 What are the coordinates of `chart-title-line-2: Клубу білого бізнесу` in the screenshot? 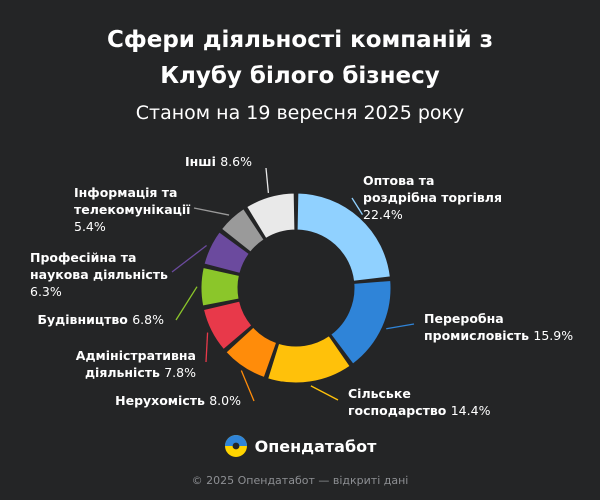 It's located at (300, 76).